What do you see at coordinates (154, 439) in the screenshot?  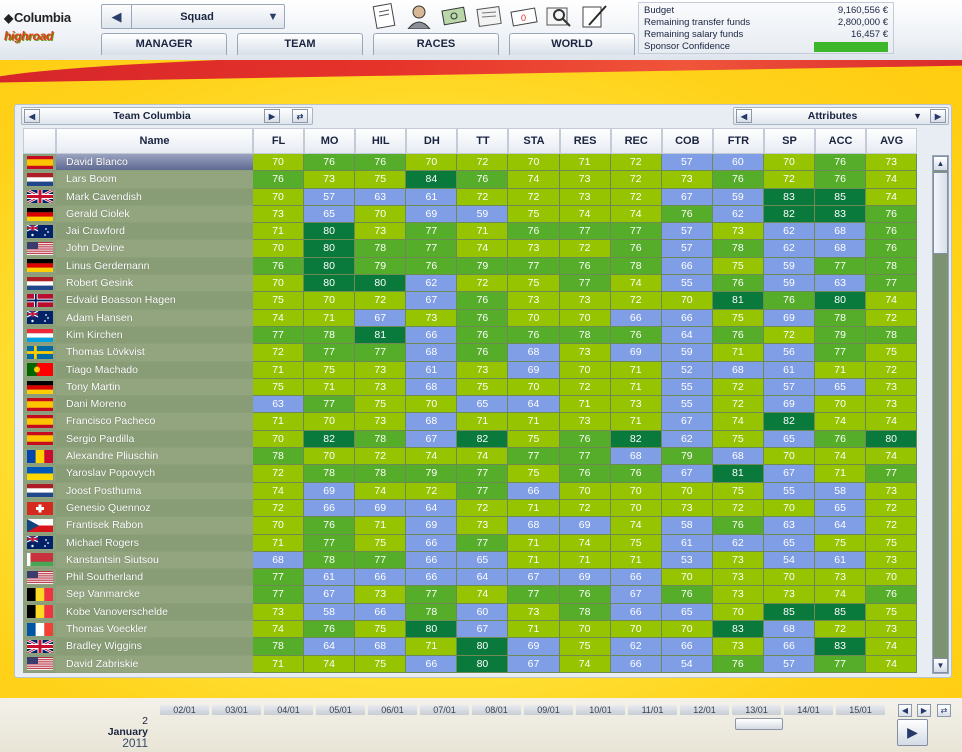 I see `rider-name: Sergio Pardilla` at bounding box center [154, 439].